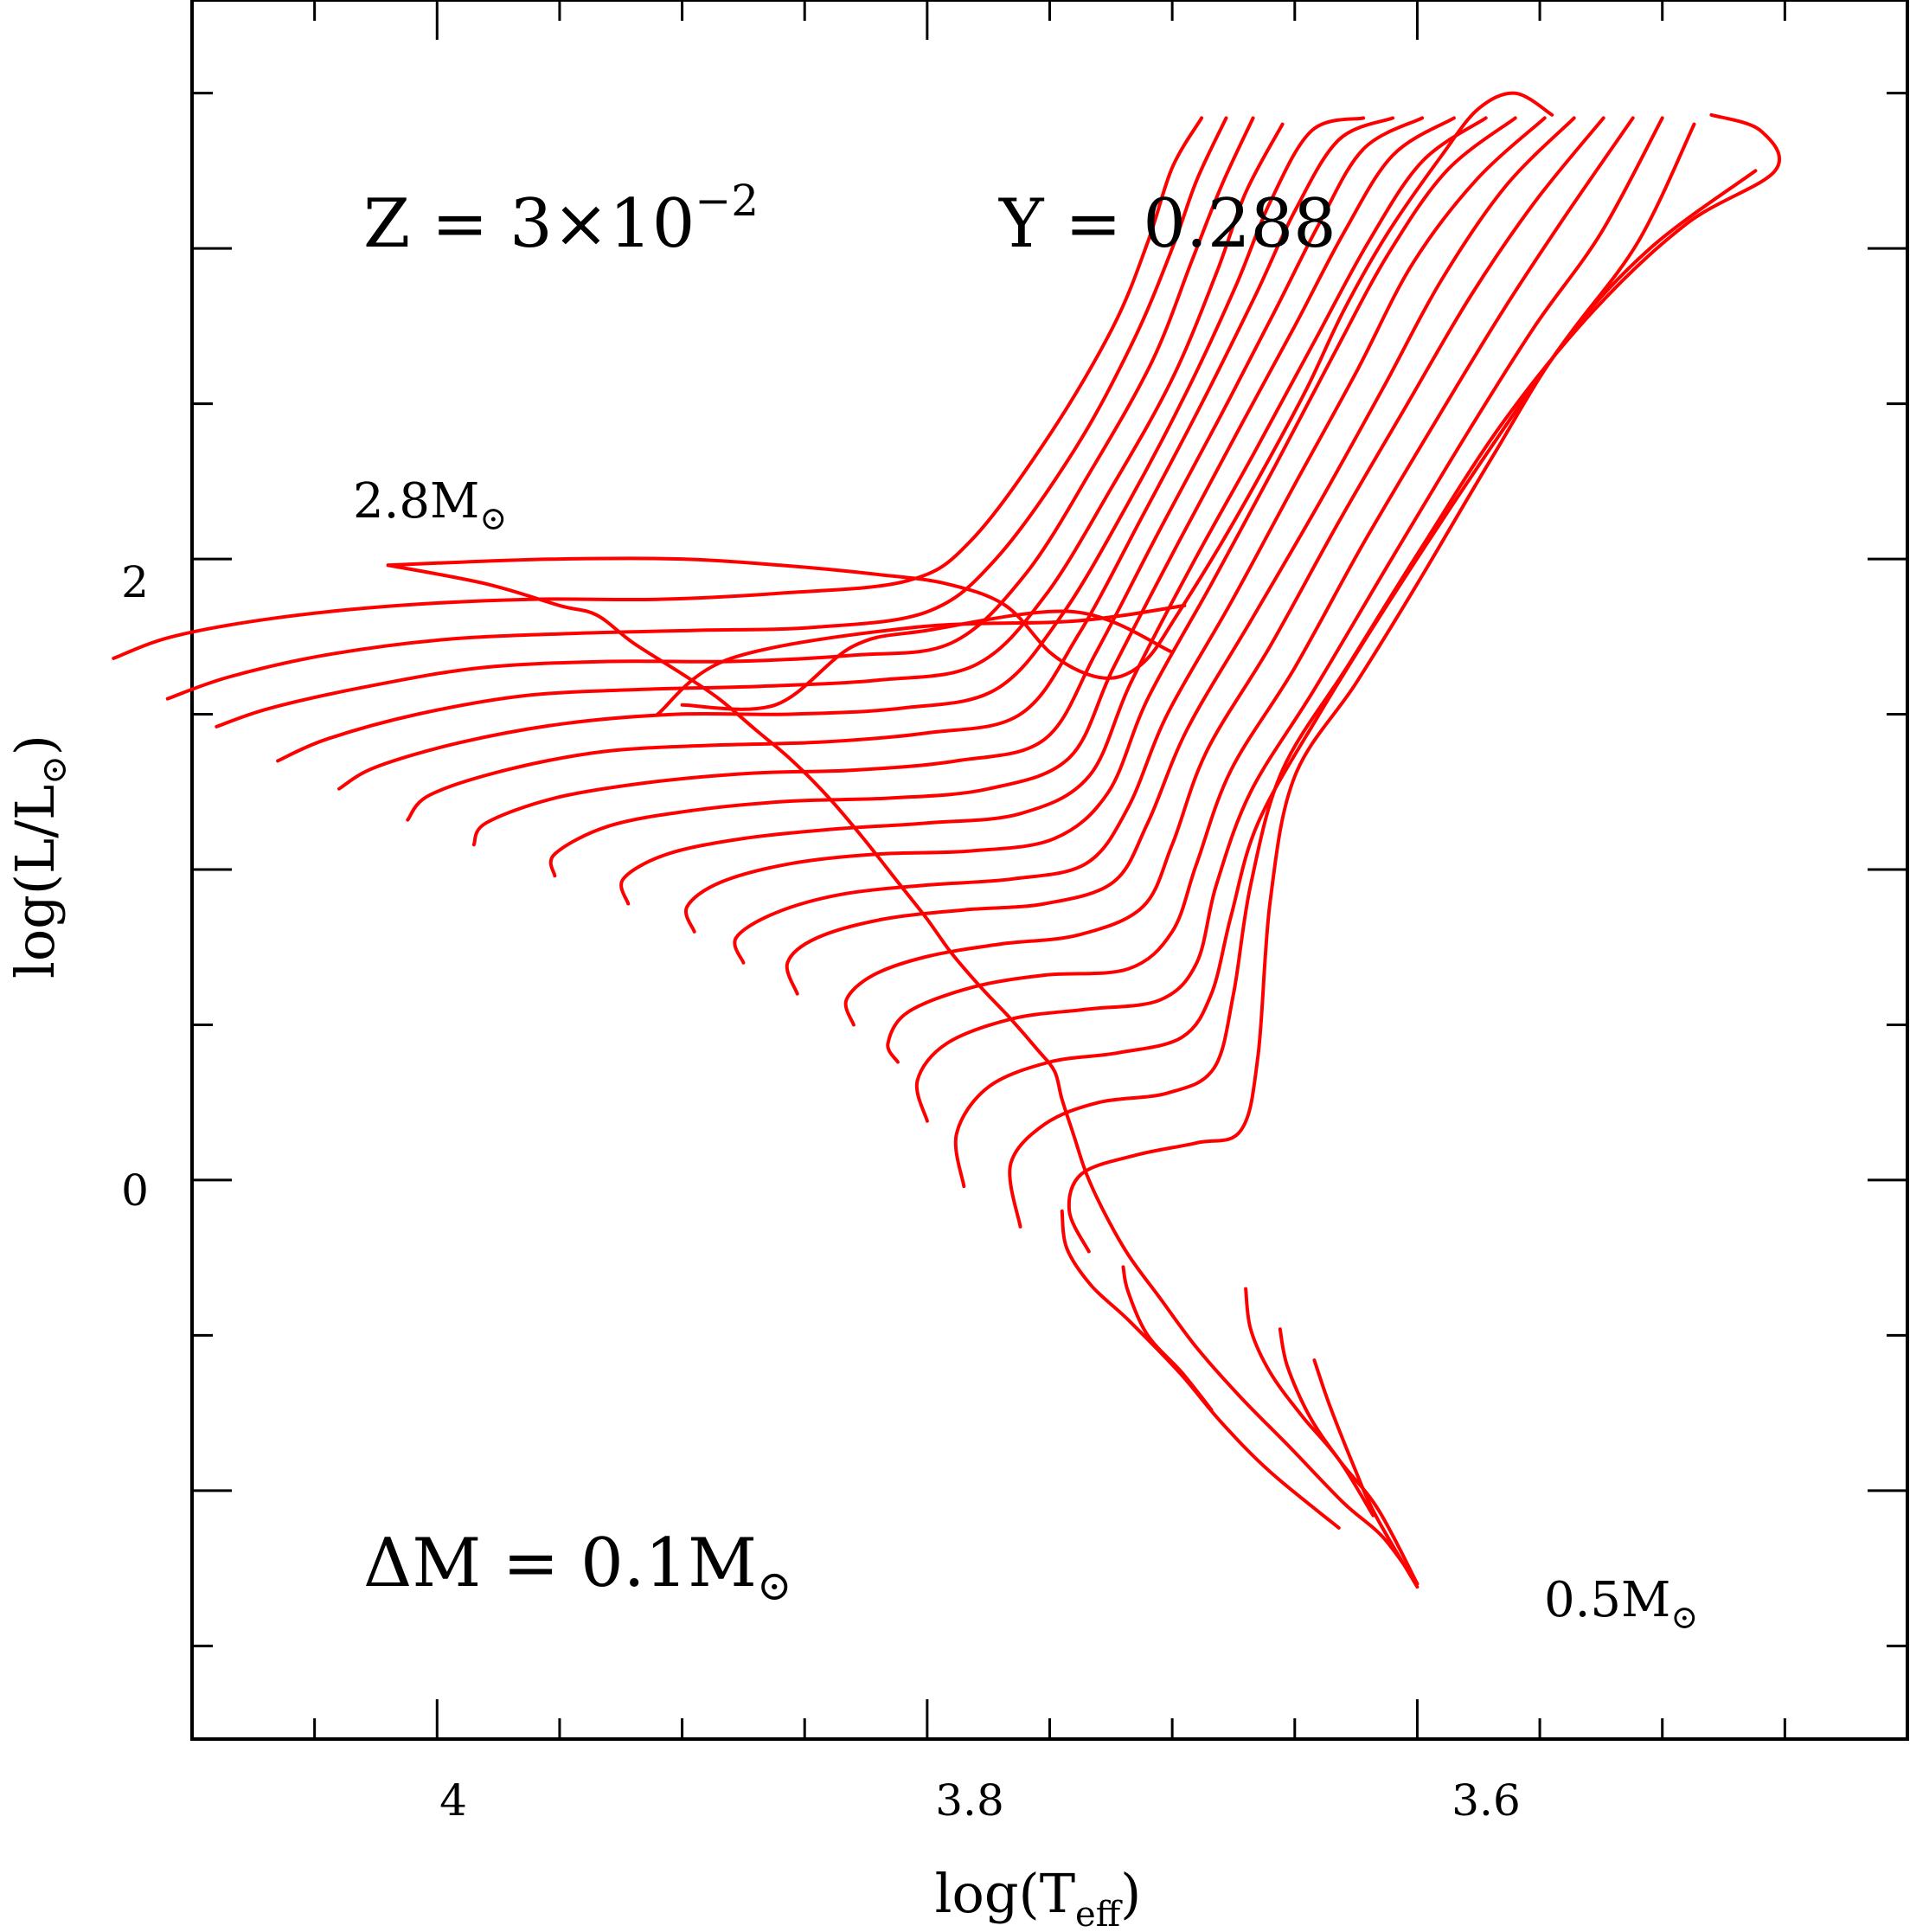 Image resolution: width=1929 pixels, height=1932 pixels. Describe the element at coordinates (493, 518) in the screenshot. I see `annotation-top-mass-sun: ⊙` at that location.